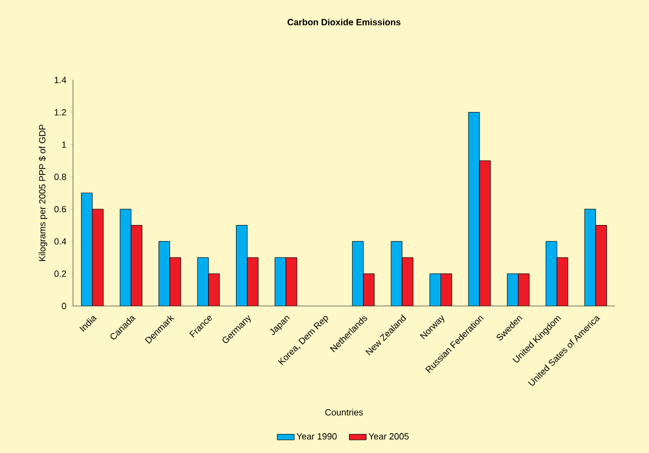  What do you see at coordinates (60, 209) in the screenshot?
I see `y-tick-label: 0.6` at bounding box center [60, 209].